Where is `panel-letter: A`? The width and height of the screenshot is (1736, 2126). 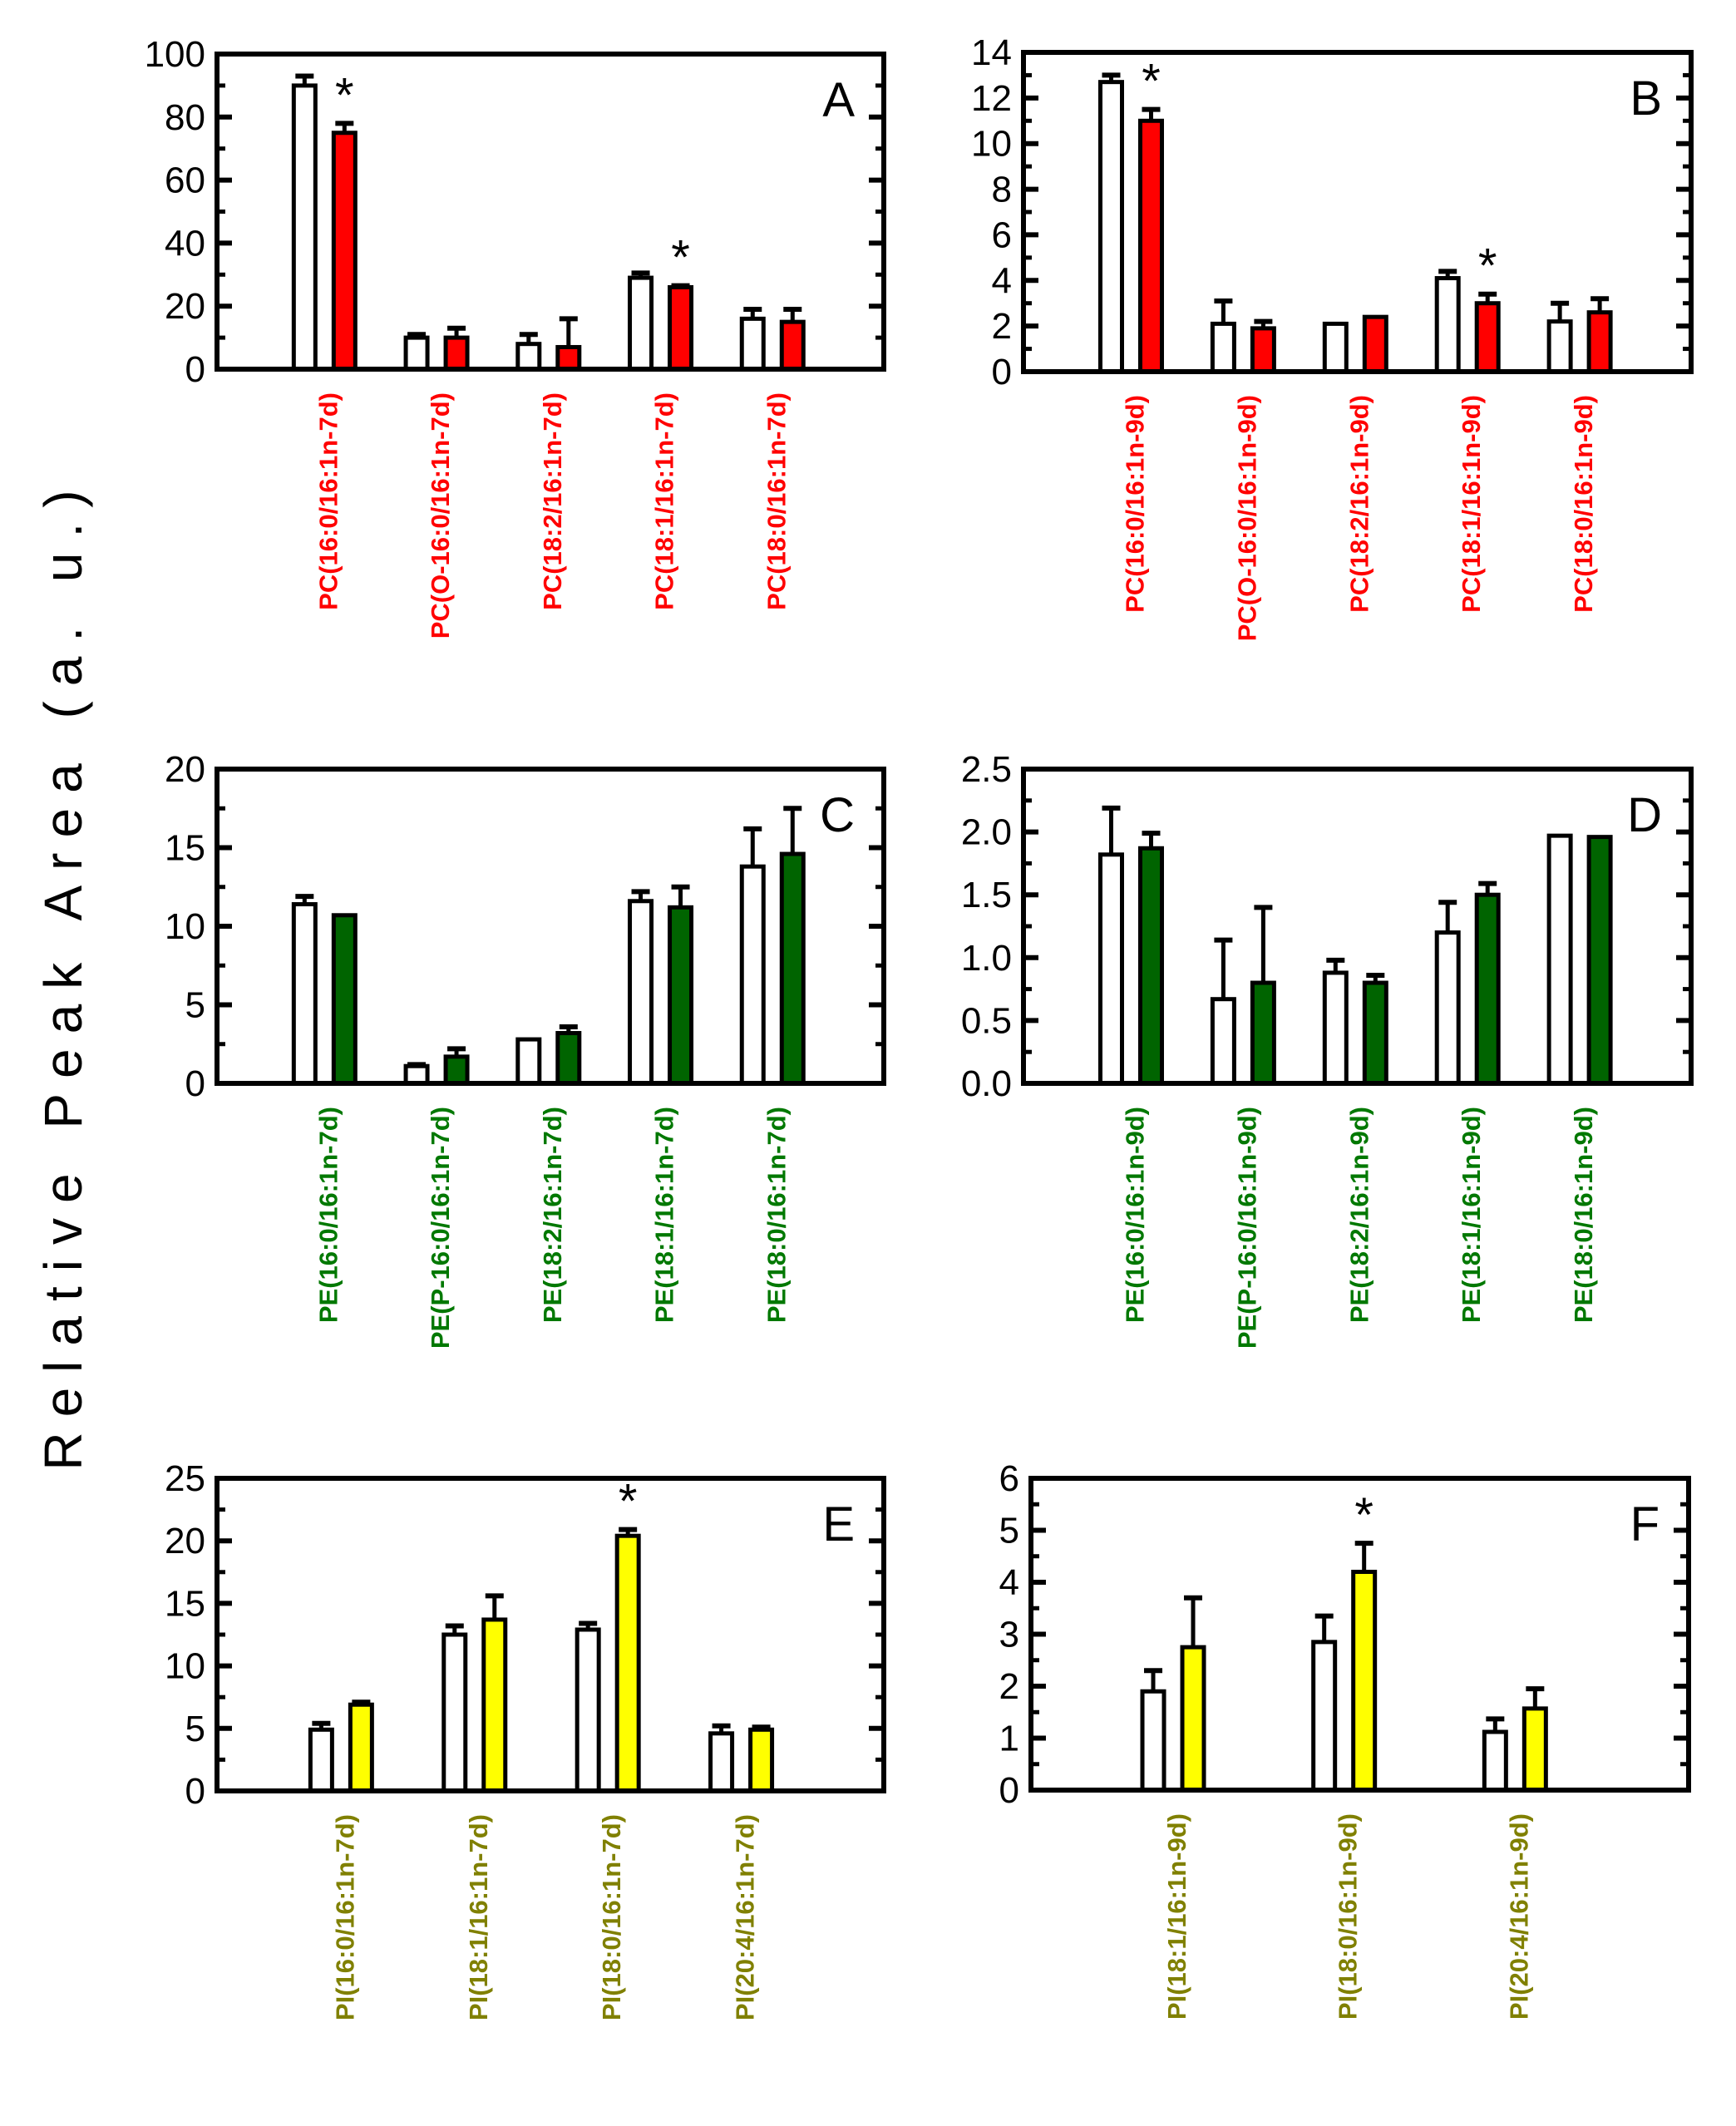 panel-letter: A is located at coordinates (838, 100).